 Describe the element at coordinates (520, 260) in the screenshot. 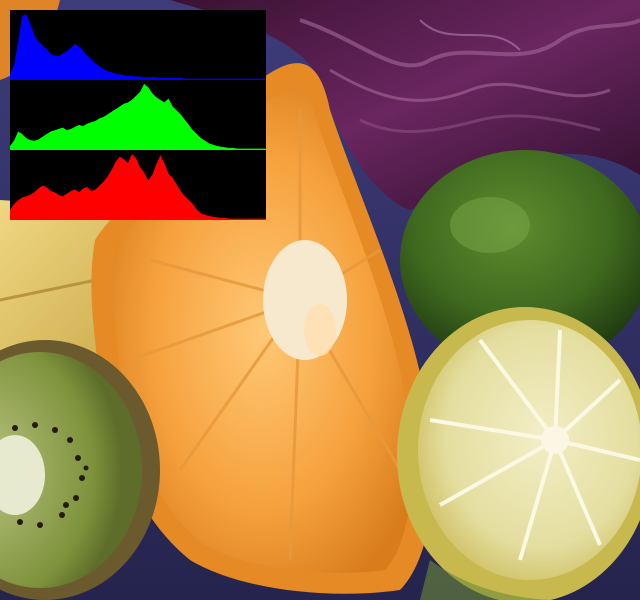

I see `lime` at that location.